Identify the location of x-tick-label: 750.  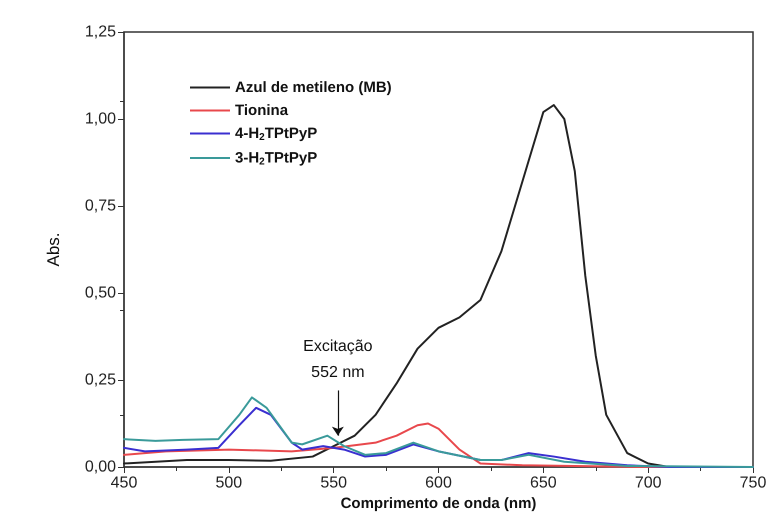
(753, 483).